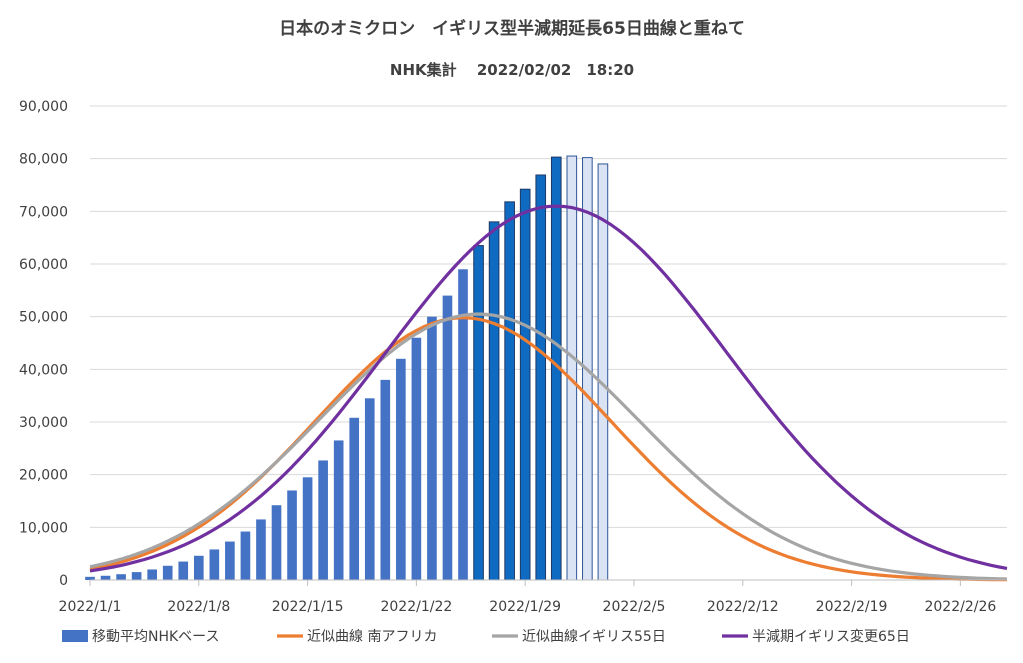 This screenshot has width=1023, height=663. Describe the element at coordinates (90, 607) in the screenshot. I see `x-tick-label: 2022/1/1` at that location.